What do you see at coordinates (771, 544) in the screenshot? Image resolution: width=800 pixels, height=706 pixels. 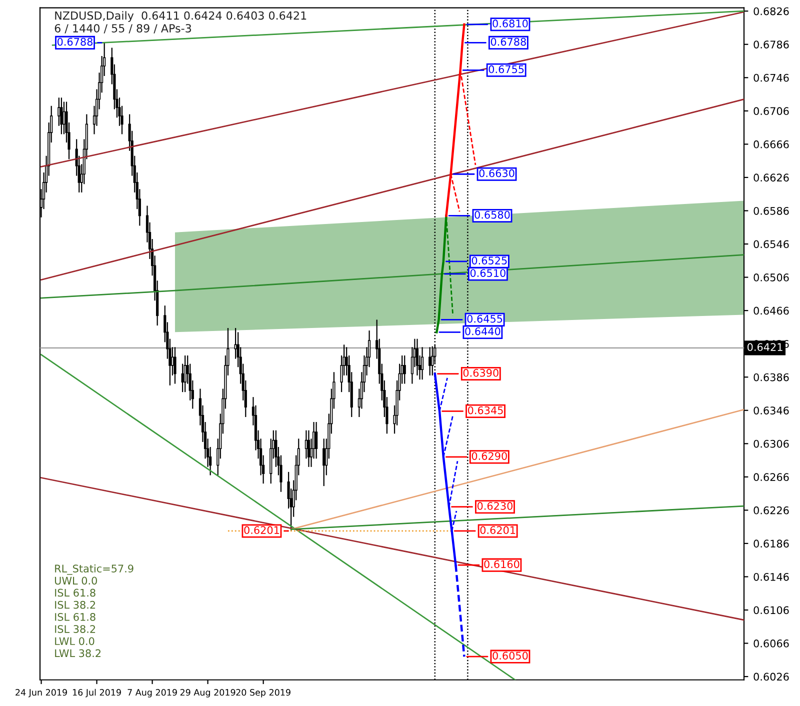 I see `y-tick-label: 0.6186` at bounding box center [771, 544].